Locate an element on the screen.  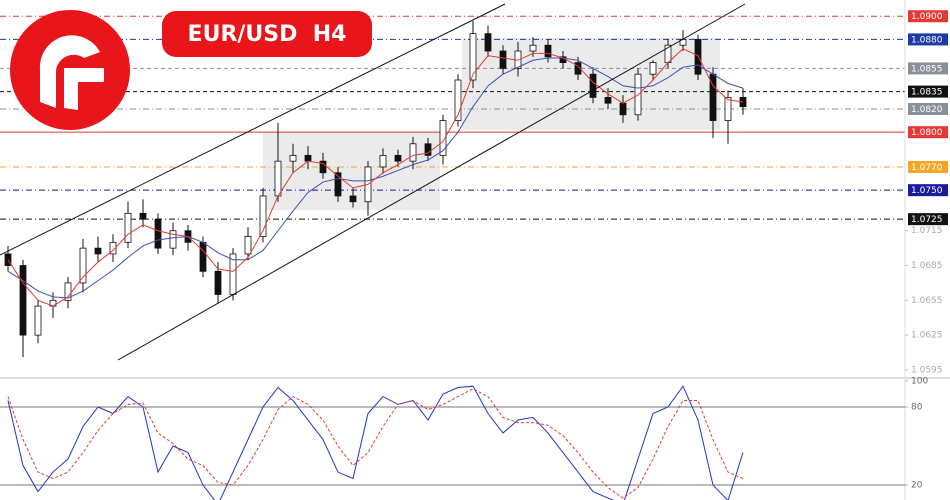
title-badge is located at coordinates (267, 34).